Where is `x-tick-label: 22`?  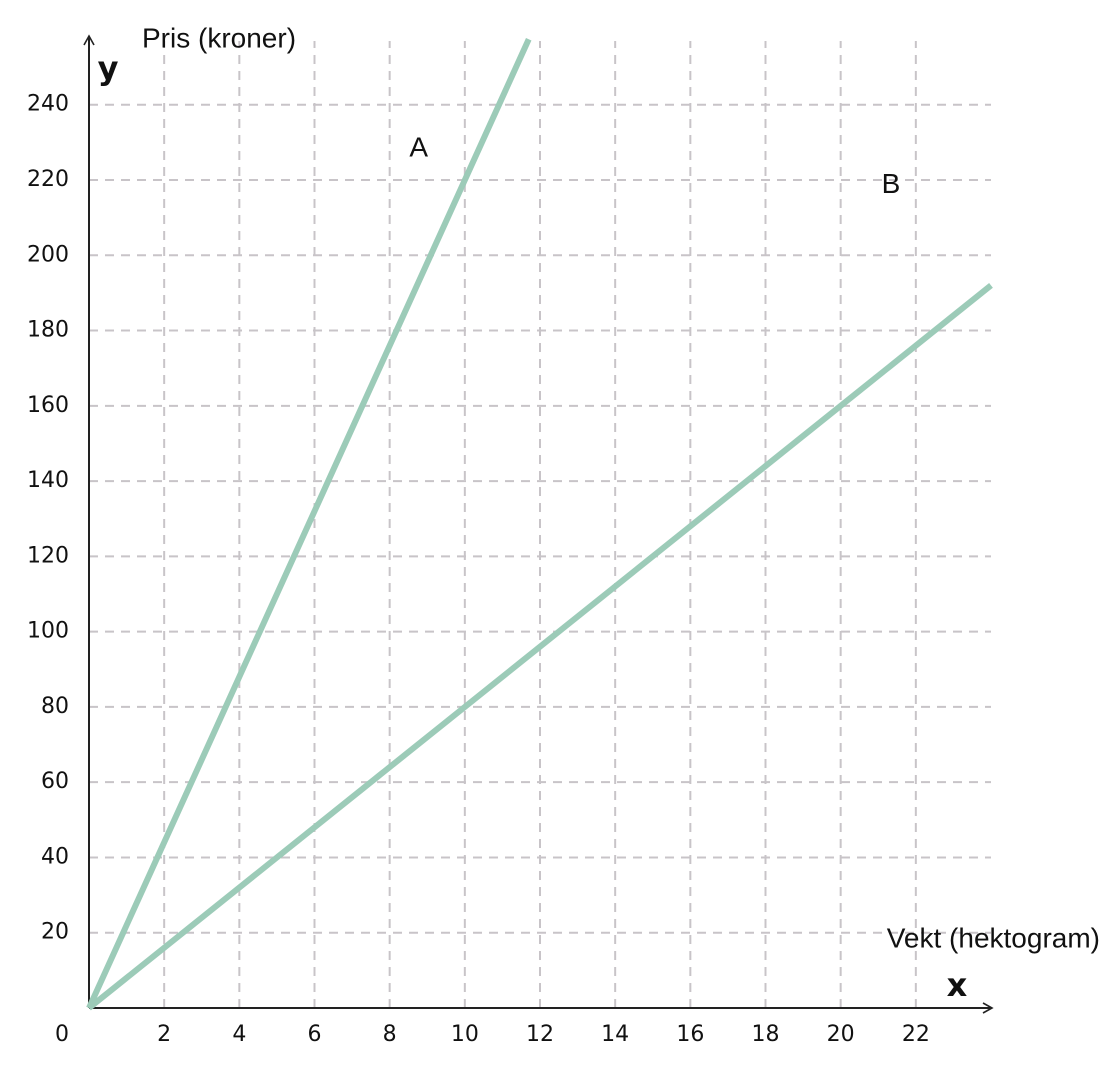 x-tick-label: 22 is located at coordinates (916, 1034).